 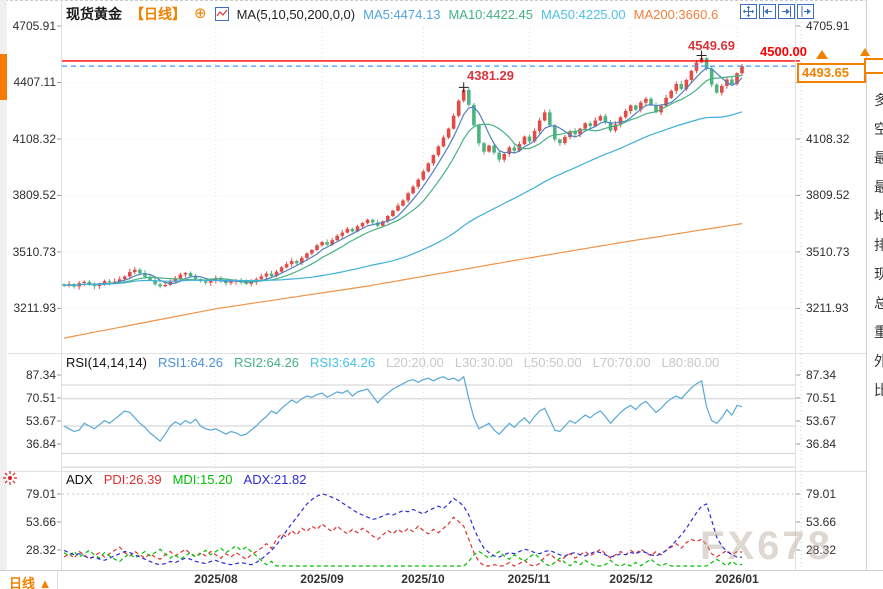 What do you see at coordinates (34, 139) in the screenshot?
I see `main-y-tick: 4108.32` at bounding box center [34, 139].